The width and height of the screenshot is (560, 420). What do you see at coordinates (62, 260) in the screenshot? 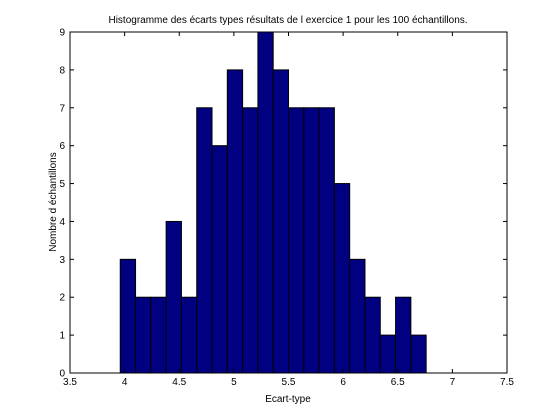
I see `y-tick-label: 3` at bounding box center [62, 260].